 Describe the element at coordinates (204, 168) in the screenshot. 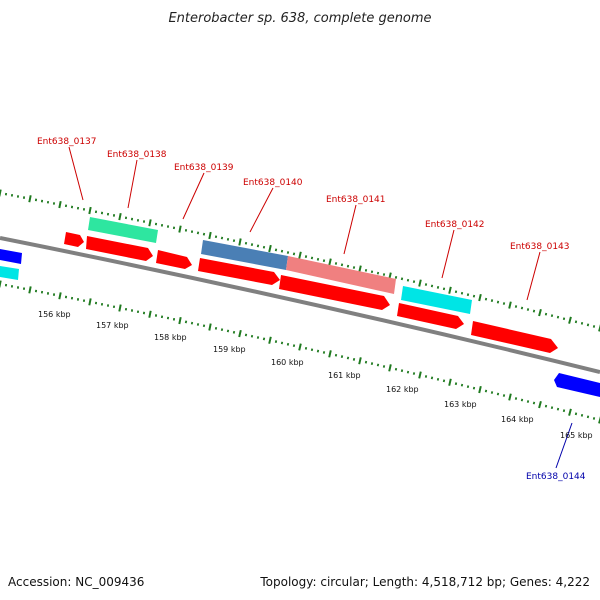

I see `gene-label-0139: Ent638_0139` at that location.